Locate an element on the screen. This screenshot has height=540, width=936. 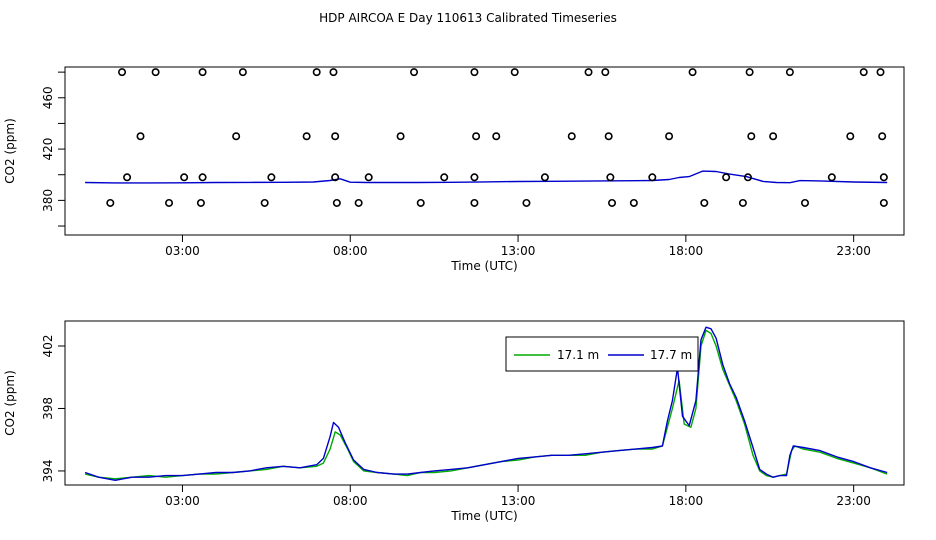
y-tick-label: 402 is located at coordinates (48, 346).